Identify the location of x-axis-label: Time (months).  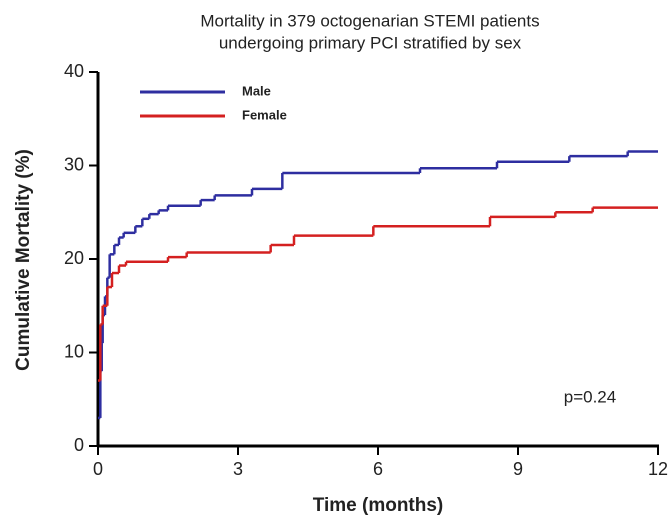
(378, 505).